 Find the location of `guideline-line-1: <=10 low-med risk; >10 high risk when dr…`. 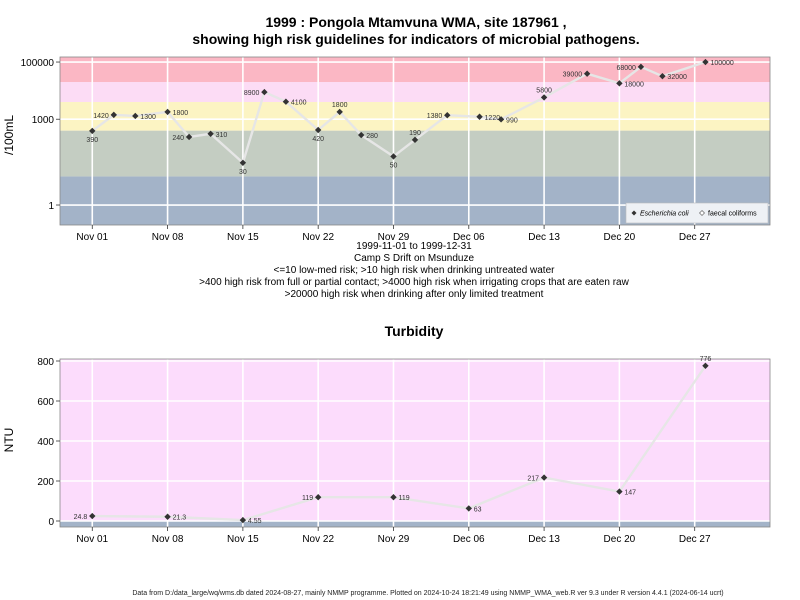

guideline-line-1: <=10 low-med risk; >10 high risk when dr… is located at coordinates (415, 270).